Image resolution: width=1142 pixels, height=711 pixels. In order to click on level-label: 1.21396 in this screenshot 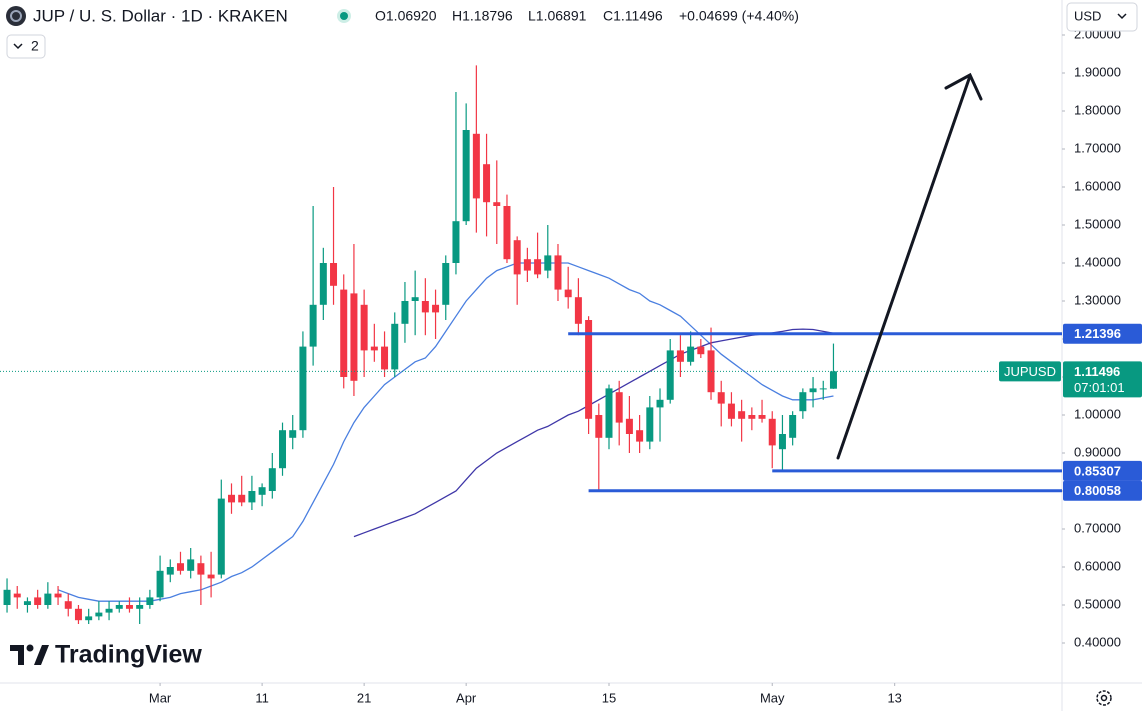, I will do `click(1097, 333)`.